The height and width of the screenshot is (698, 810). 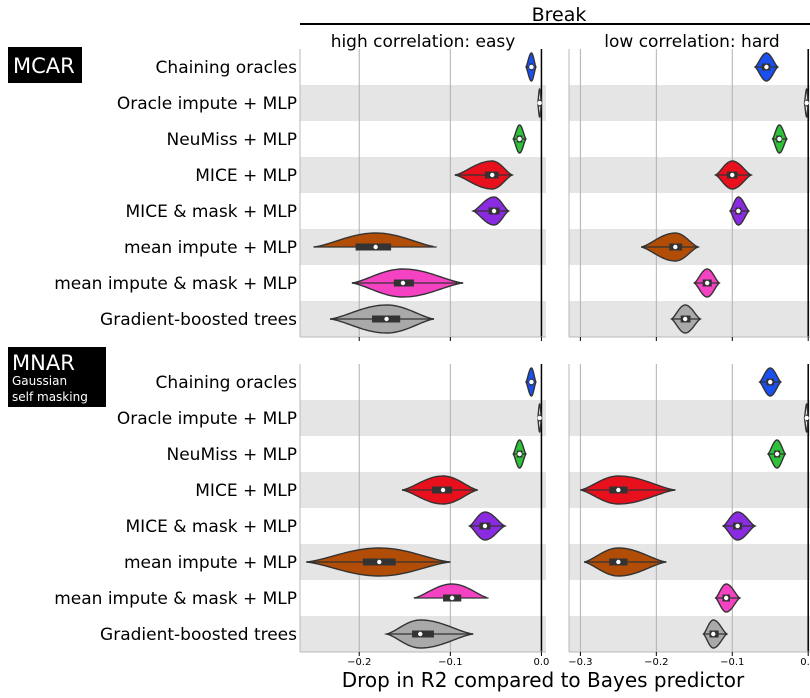 I want to click on violin-mean-impute-mask-mlp, so click(x=450, y=591).